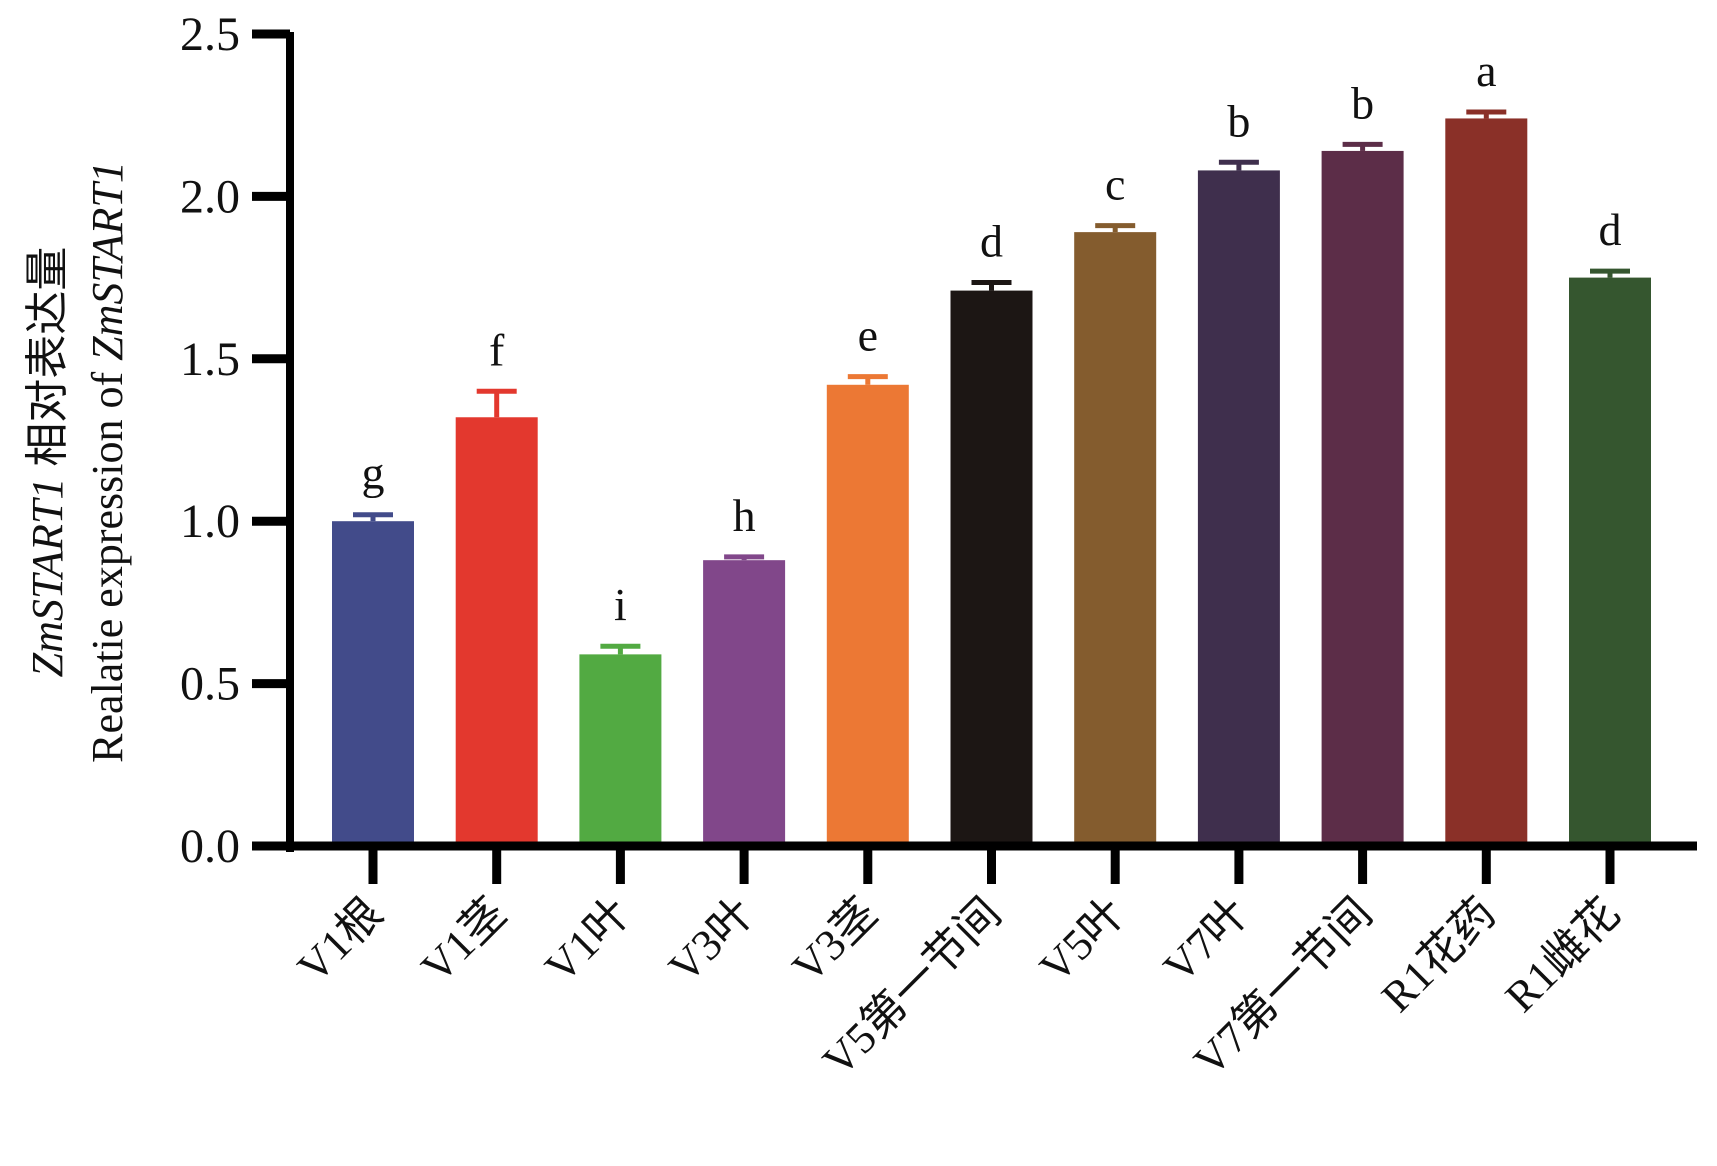 The image size is (1717, 1166). I want to click on x-tick-label: R1雌花, so click(1562, 954).